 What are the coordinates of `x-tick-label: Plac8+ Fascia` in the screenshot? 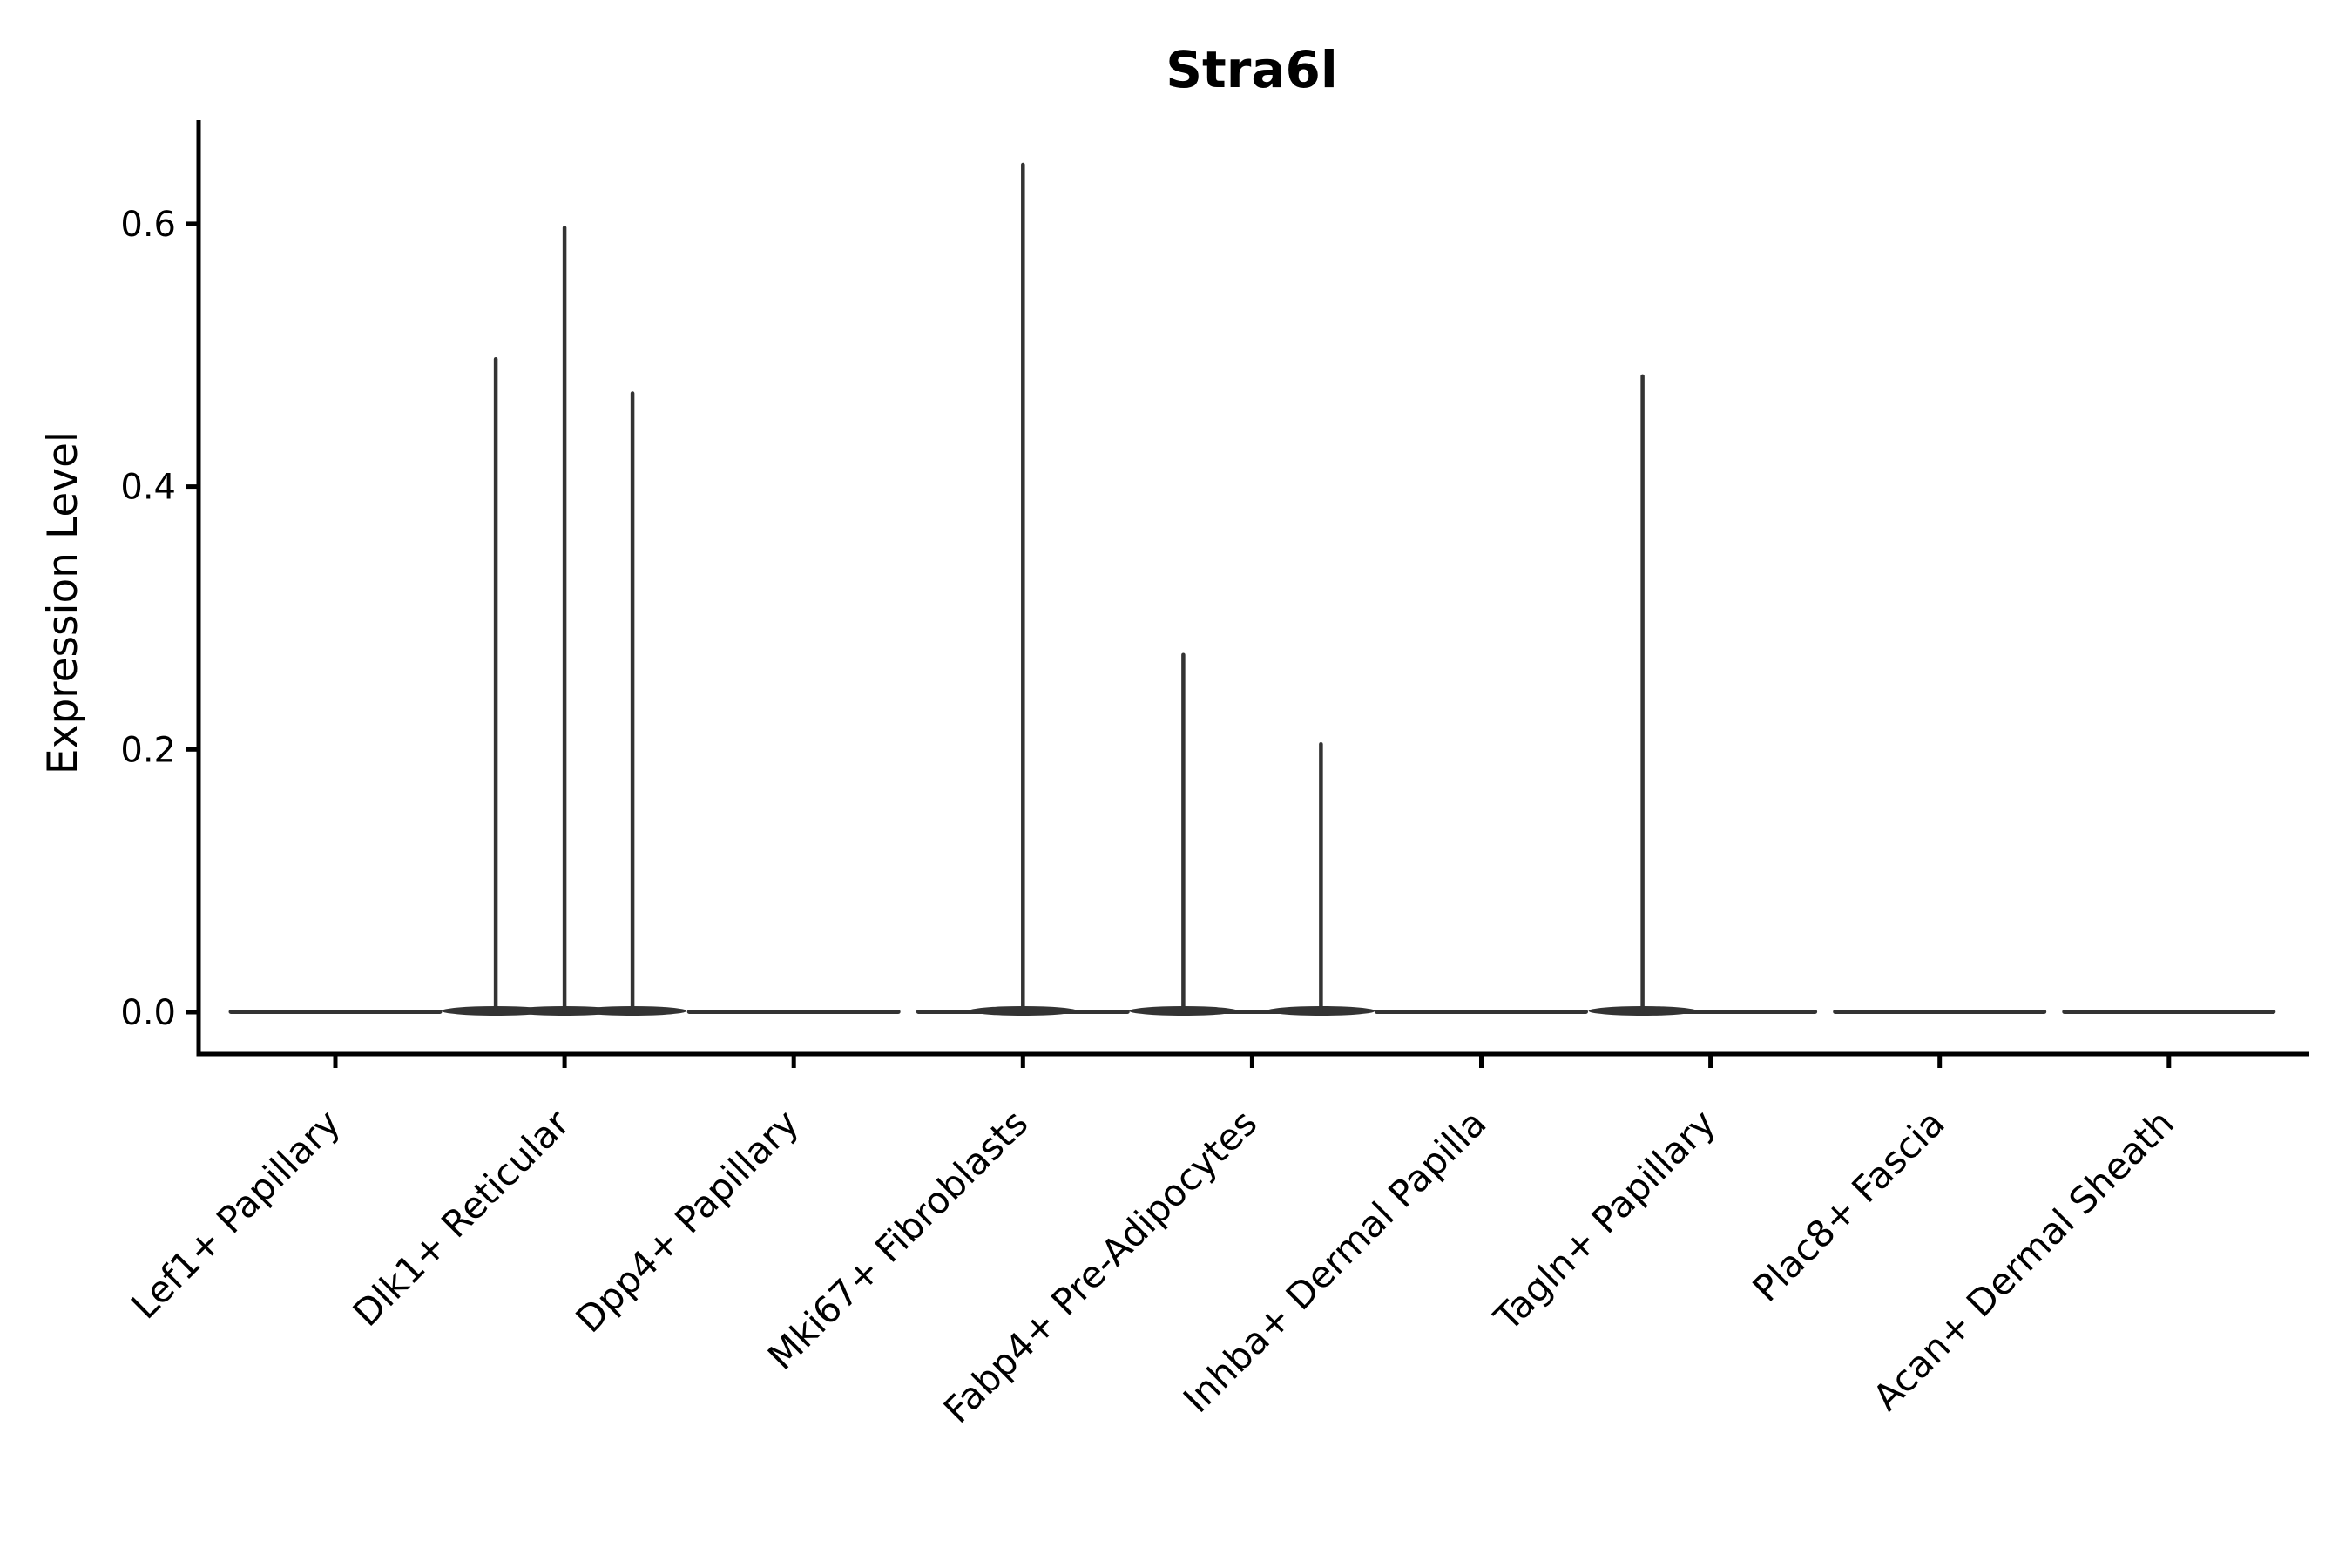 It's located at (1848, 1205).